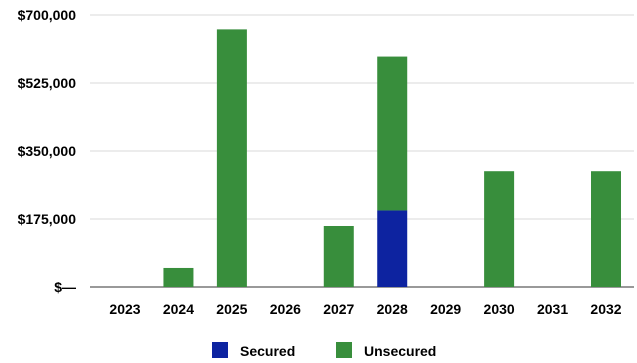 The width and height of the screenshot is (637, 363). What do you see at coordinates (400, 351) in the screenshot?
I see `legend-label-unsecured: Unsecured` at bounding box center [400, 351].